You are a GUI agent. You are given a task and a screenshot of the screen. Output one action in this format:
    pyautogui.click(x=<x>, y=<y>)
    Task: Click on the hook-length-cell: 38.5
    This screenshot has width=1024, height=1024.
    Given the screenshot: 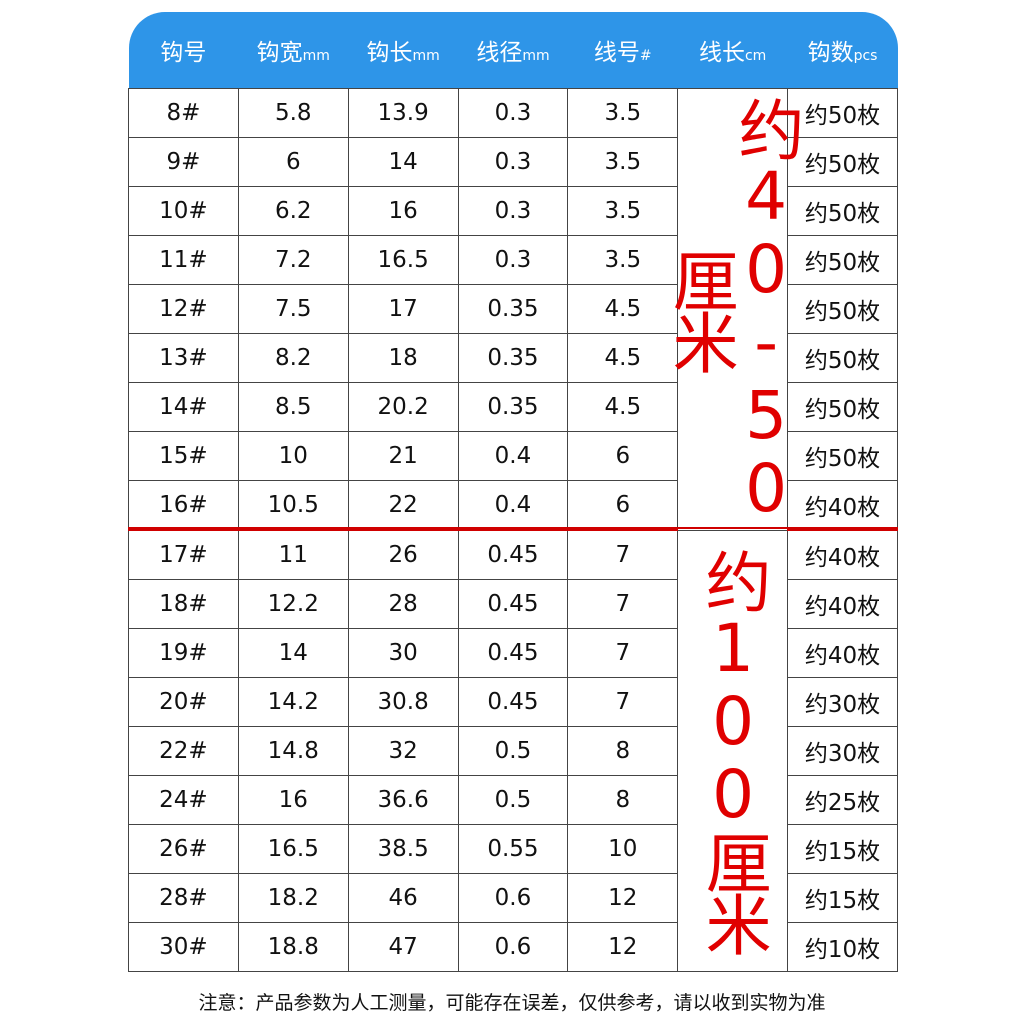 What is the action you would take?
    pyautogui.click(x=403, y=849)
    